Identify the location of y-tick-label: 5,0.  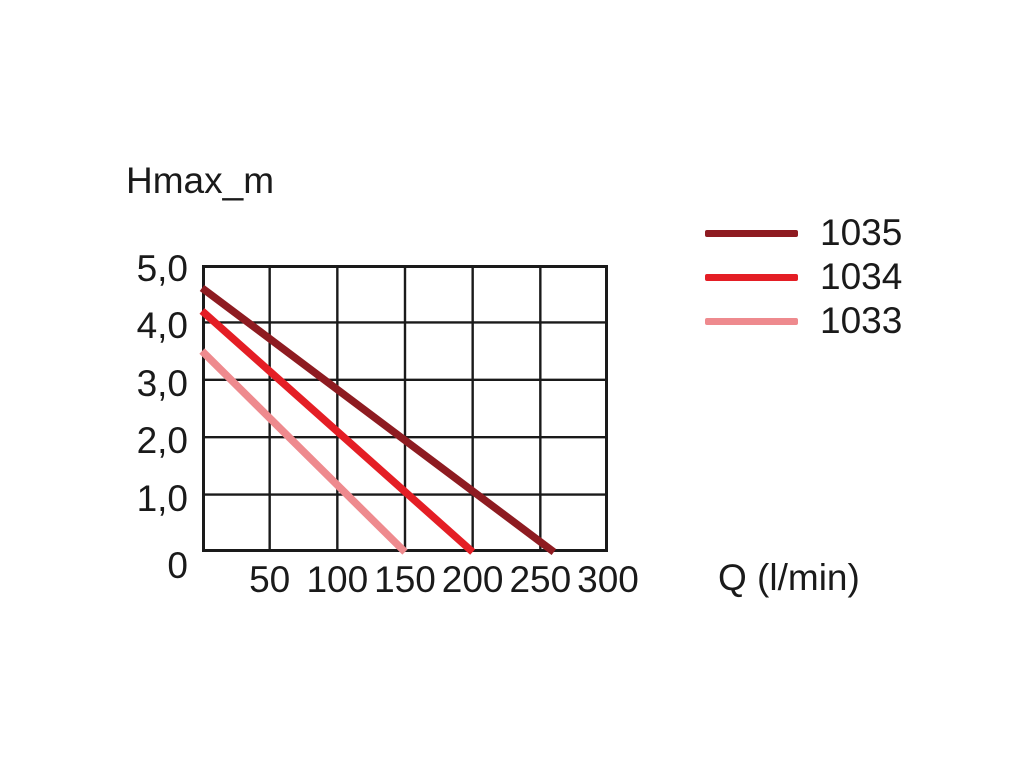
(162, 268).